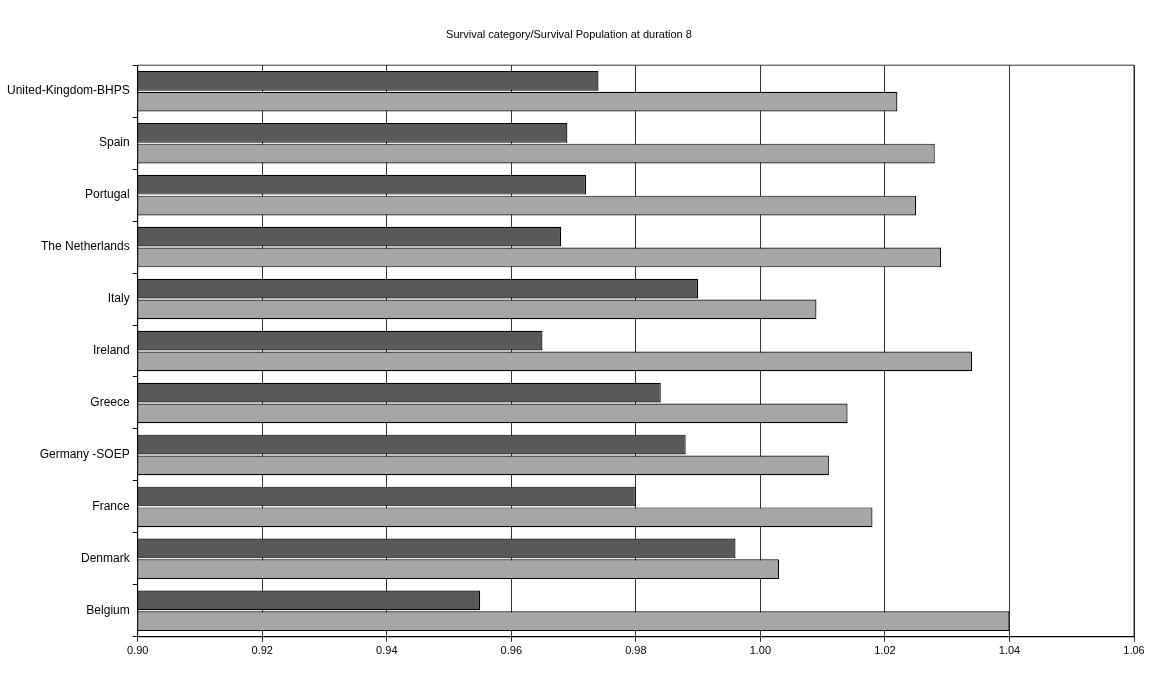  Describe the element at coordinates (387, 650) in the screenshot. I see `x-tick-label: 0.94` at that location.